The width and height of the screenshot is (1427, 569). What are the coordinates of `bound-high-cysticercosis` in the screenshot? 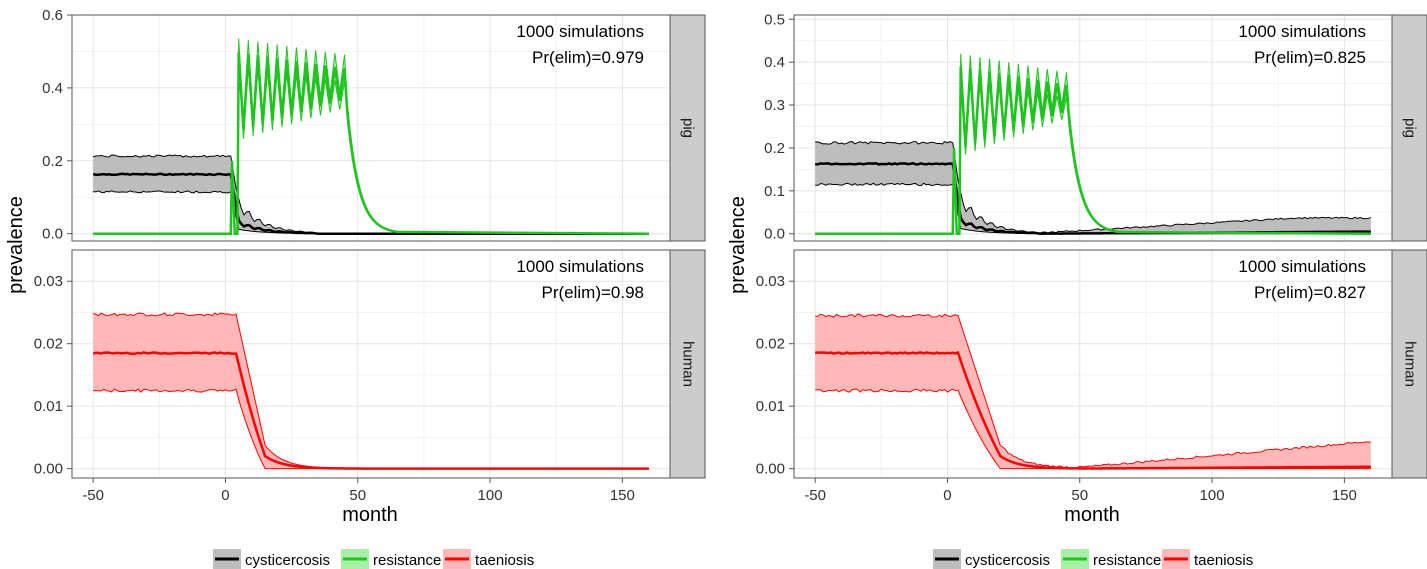 It's located at (1093, 187).